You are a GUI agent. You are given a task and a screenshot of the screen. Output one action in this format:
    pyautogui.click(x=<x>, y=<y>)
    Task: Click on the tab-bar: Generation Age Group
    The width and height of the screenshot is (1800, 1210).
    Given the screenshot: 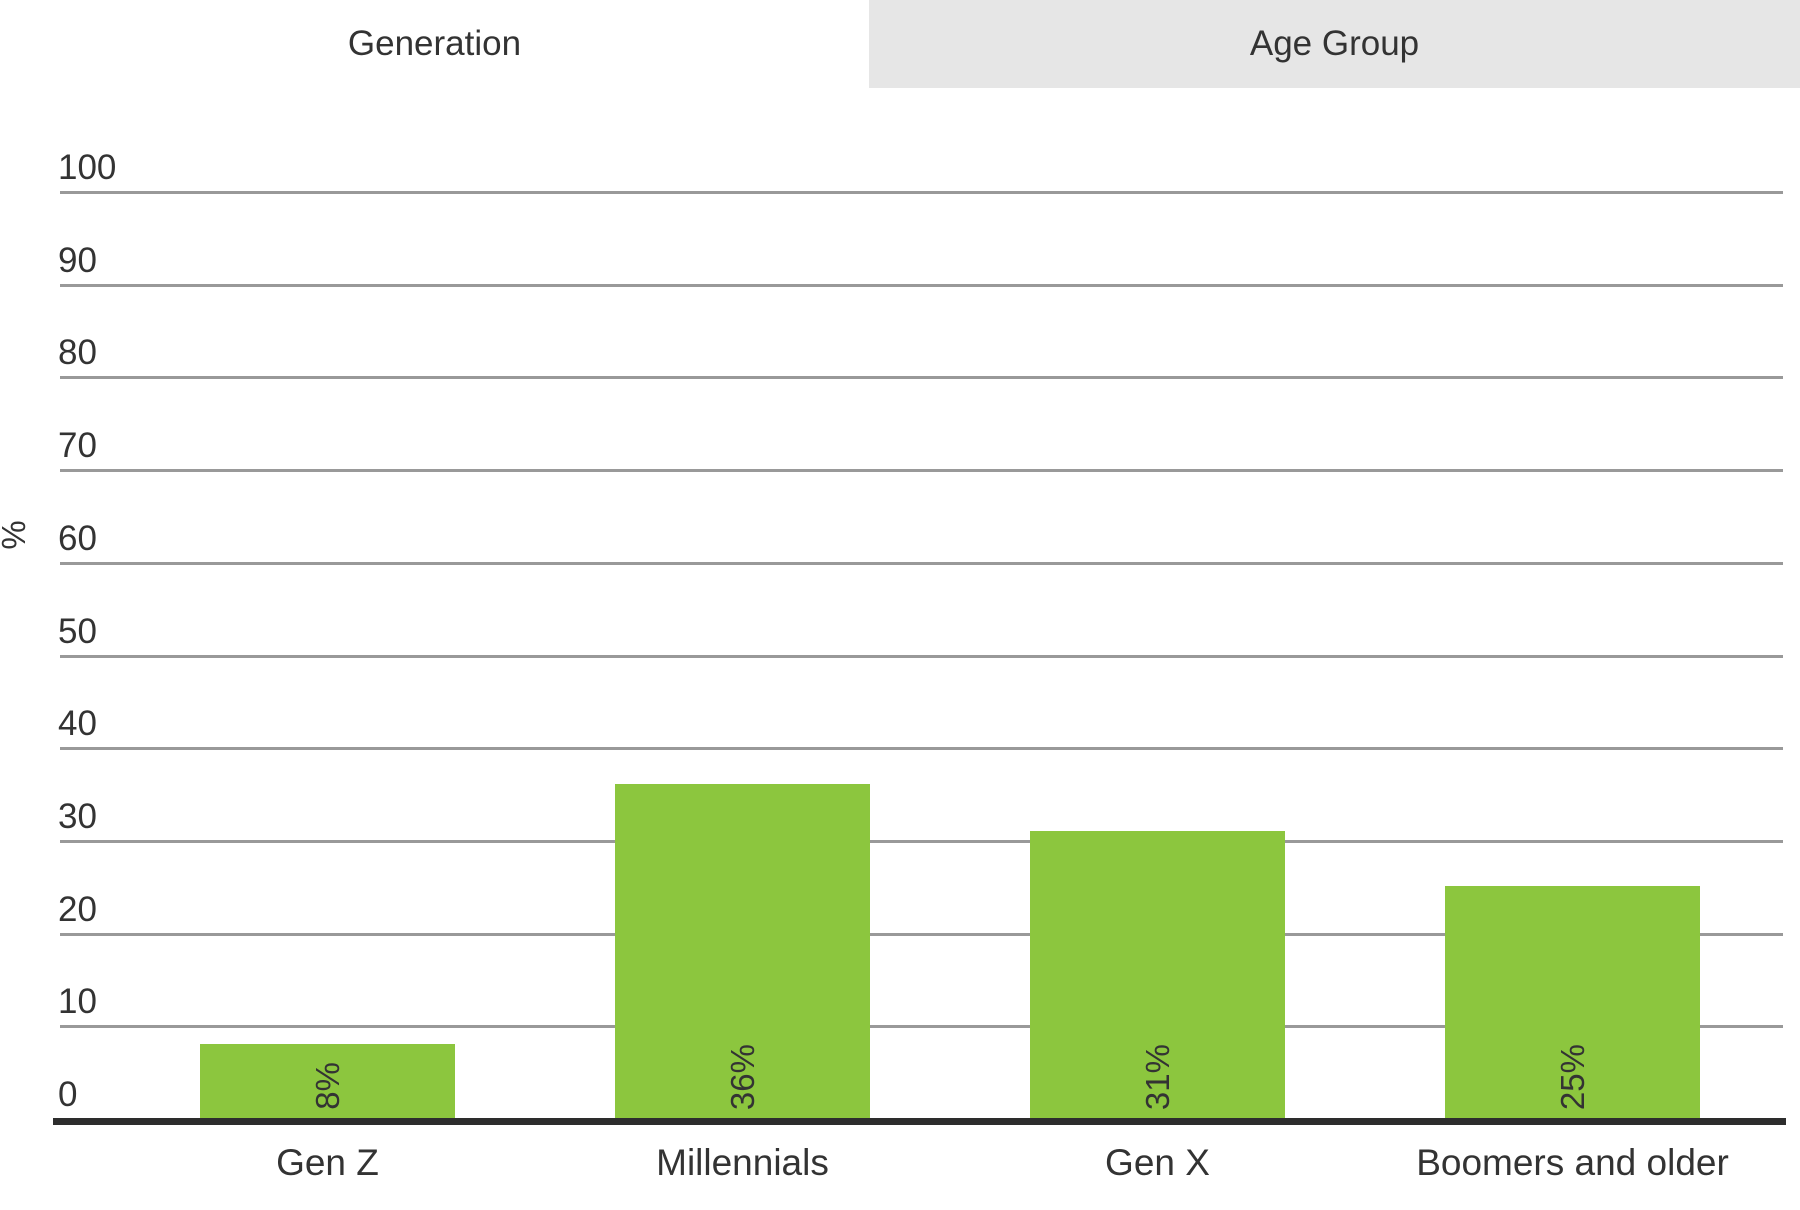 What is the action you would take?
    pyautogui.click(x=900, y=44)
    